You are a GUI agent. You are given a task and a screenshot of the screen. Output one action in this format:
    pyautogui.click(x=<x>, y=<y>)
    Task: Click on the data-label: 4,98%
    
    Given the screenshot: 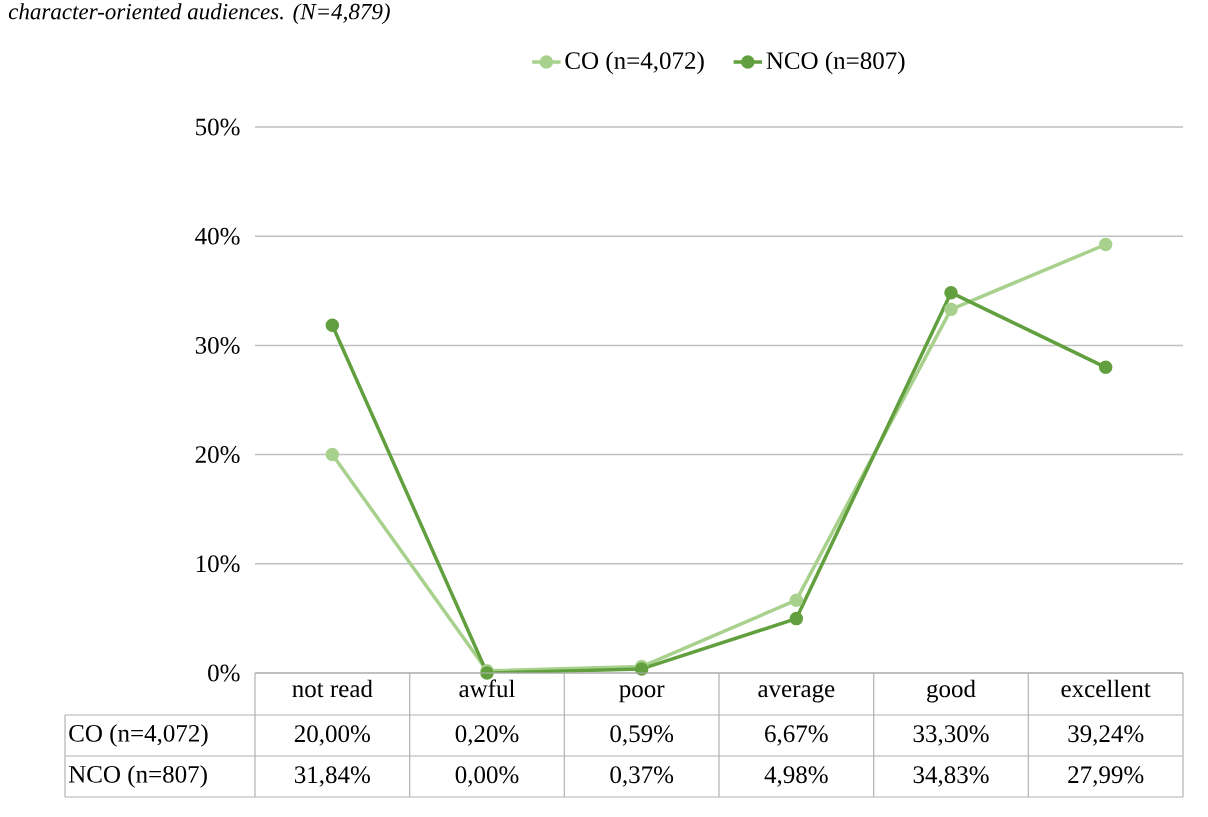 What is the action you would take?
    pyautogui.click(x=796, y=776)
    